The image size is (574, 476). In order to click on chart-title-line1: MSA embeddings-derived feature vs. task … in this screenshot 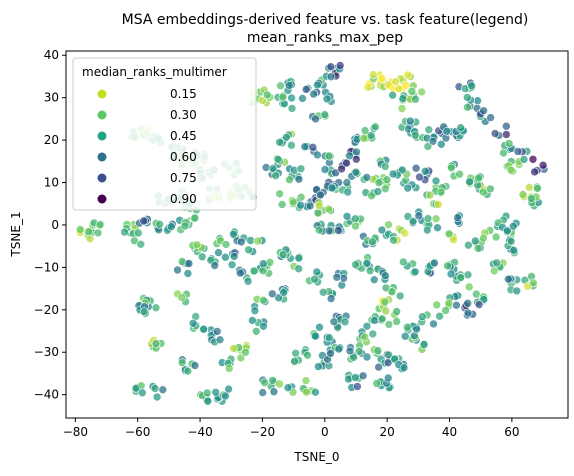, I will do `click(325, 20)`.